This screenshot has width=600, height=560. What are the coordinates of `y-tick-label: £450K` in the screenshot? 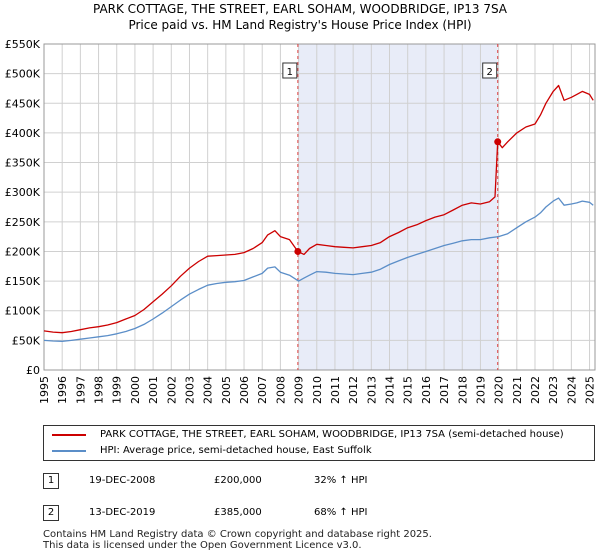 It's located at (23, 103).